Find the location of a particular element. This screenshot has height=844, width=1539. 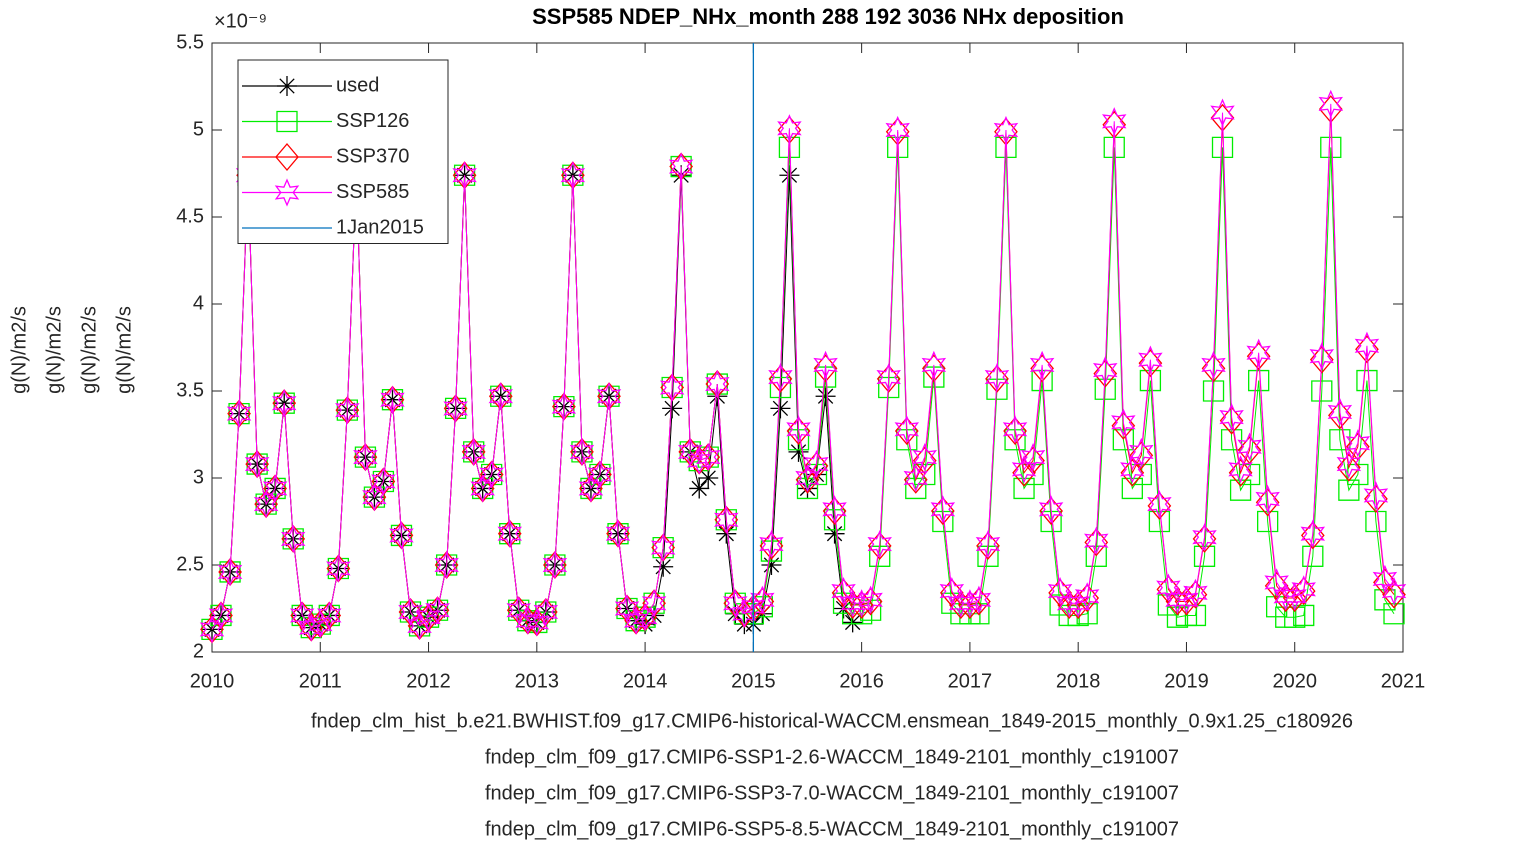

y-tick-label: 3.5 is located at coordinates (190, 390).